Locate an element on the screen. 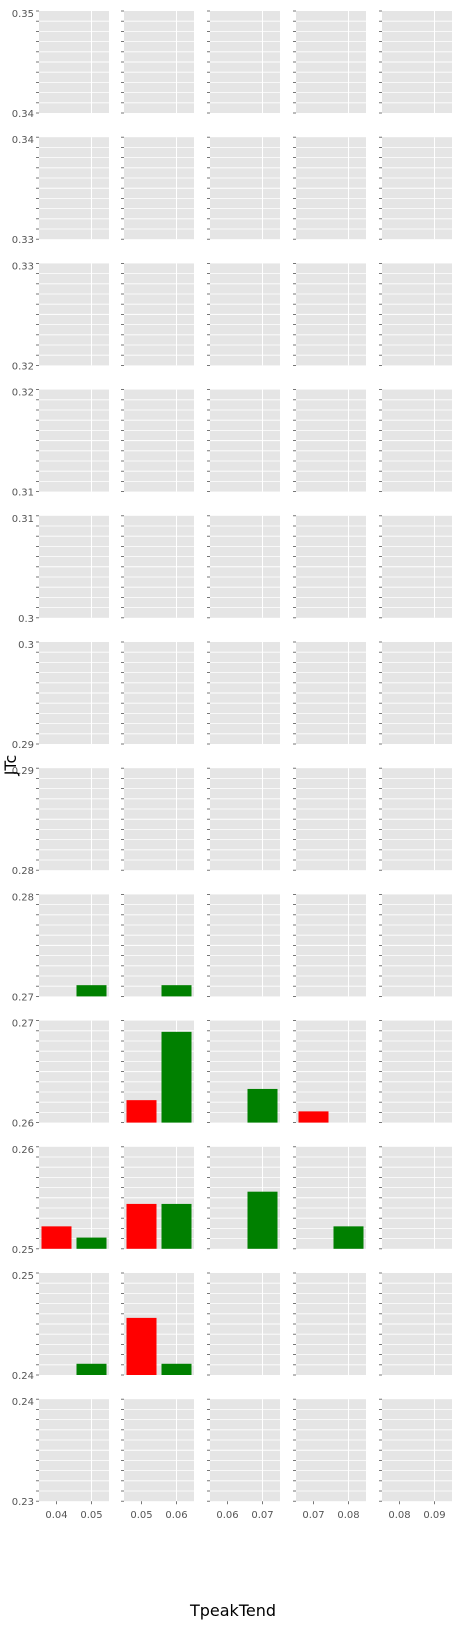 This screenshot has height=1630, width=466. y-tick-label-top: 0.34 is located at coordinates (23, 140).